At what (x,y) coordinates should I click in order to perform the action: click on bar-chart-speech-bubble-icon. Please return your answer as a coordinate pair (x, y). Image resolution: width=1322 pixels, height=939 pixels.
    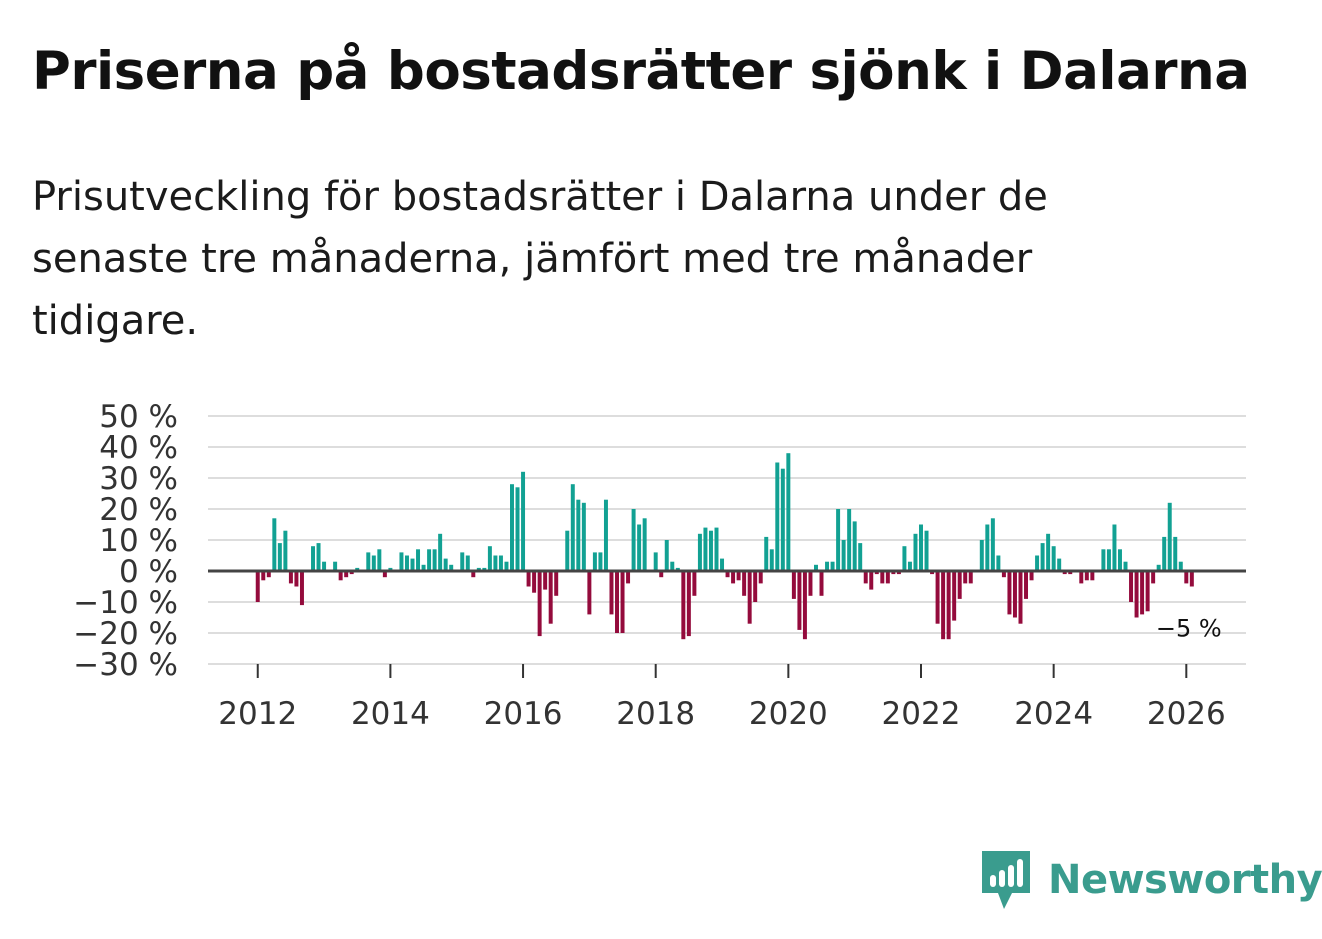
    Looking at the image, I should click on (1006, 880).